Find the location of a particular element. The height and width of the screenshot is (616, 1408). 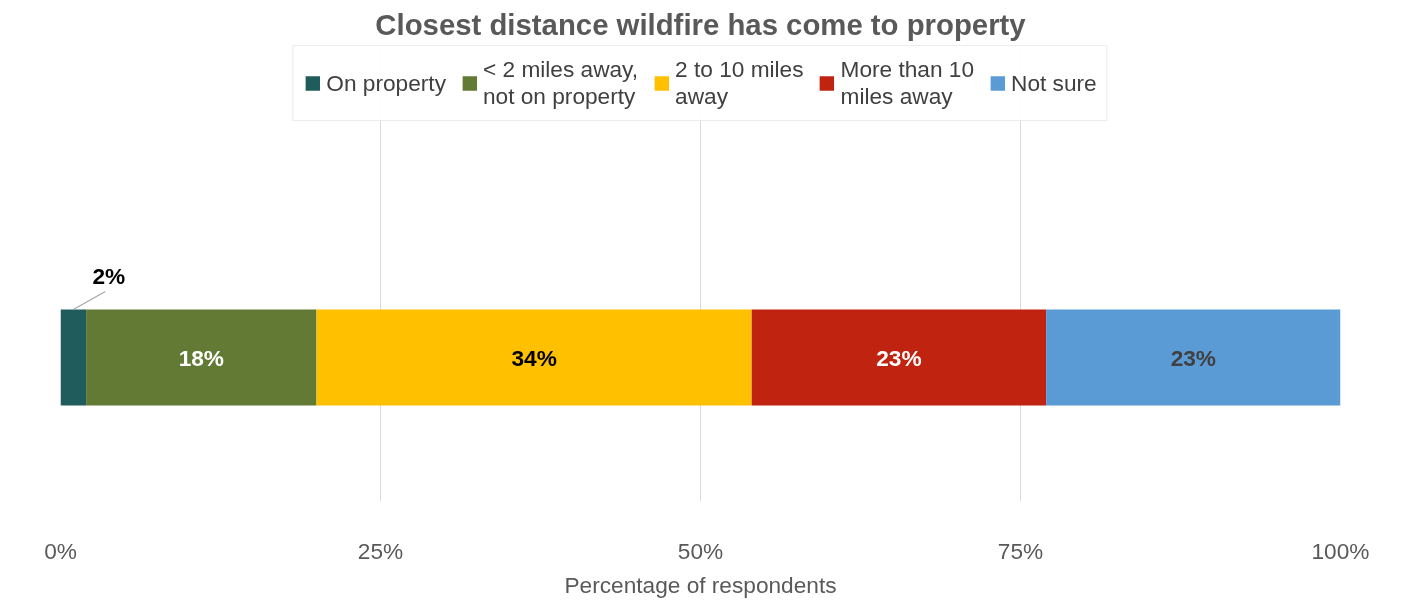

legend-label: < 2 miles away, not on property is located at coordinates (560, 83).